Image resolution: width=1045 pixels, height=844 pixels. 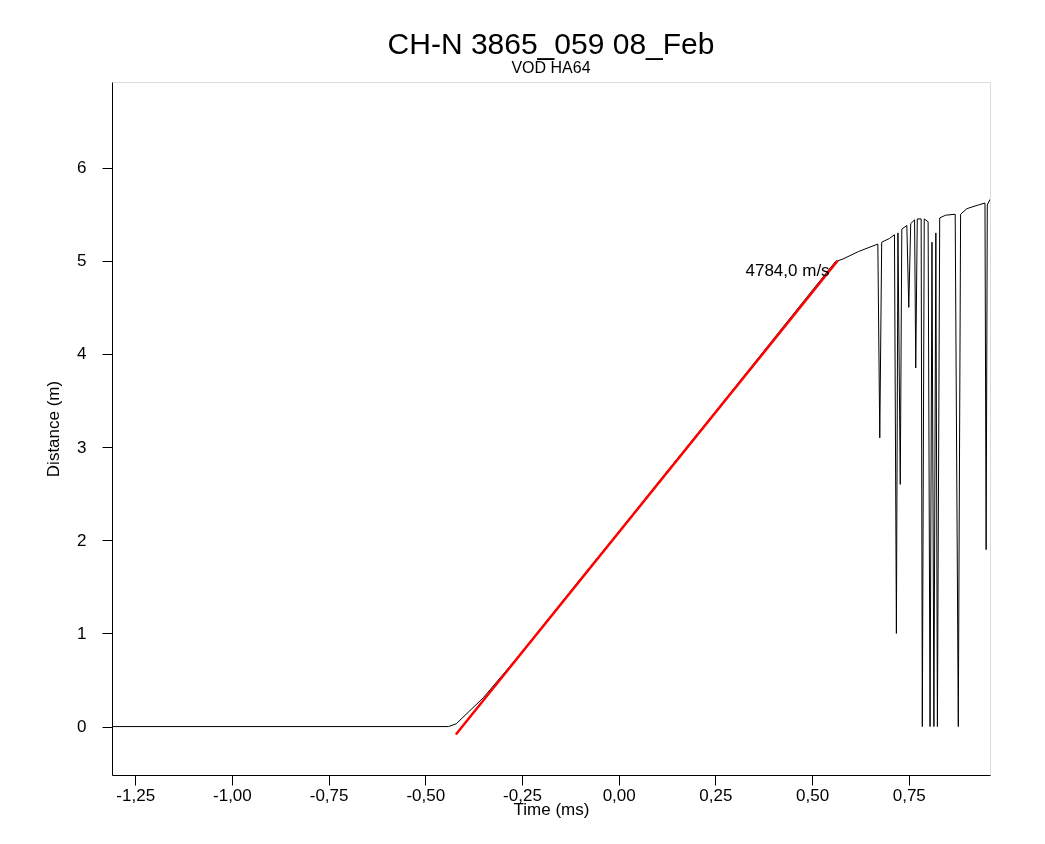 I want to click on y-tick-label: 0, so click(x=82, y=727).